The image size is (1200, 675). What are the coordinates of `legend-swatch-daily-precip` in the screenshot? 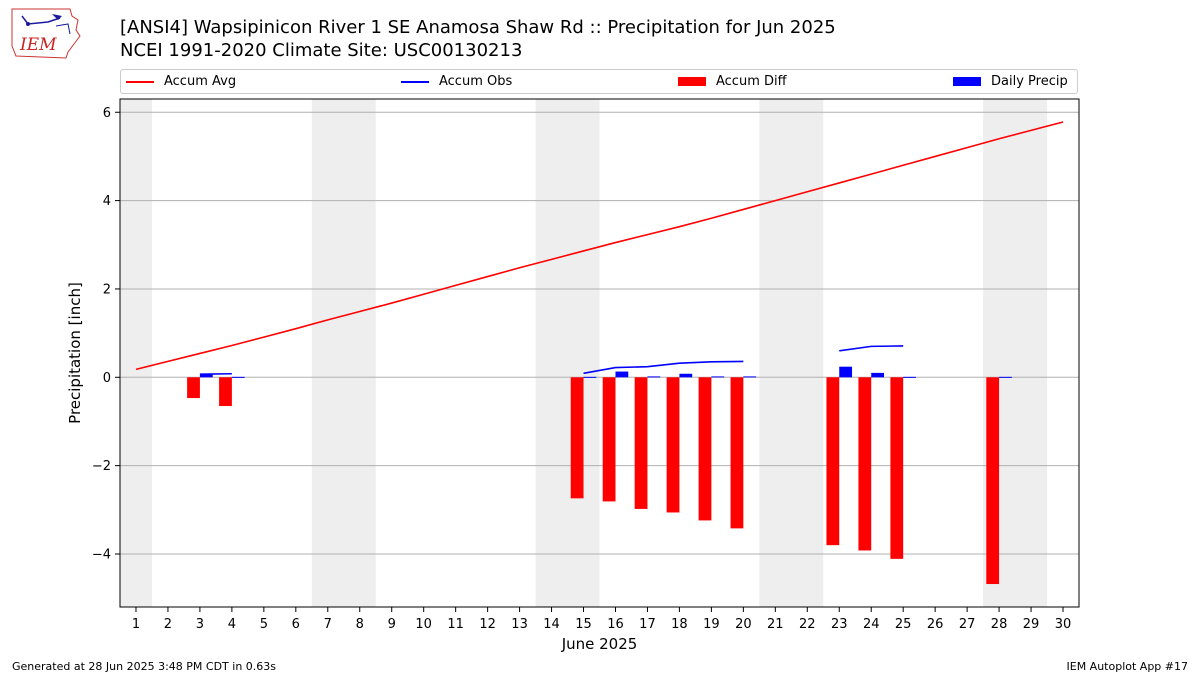 It's located at (967, 81).